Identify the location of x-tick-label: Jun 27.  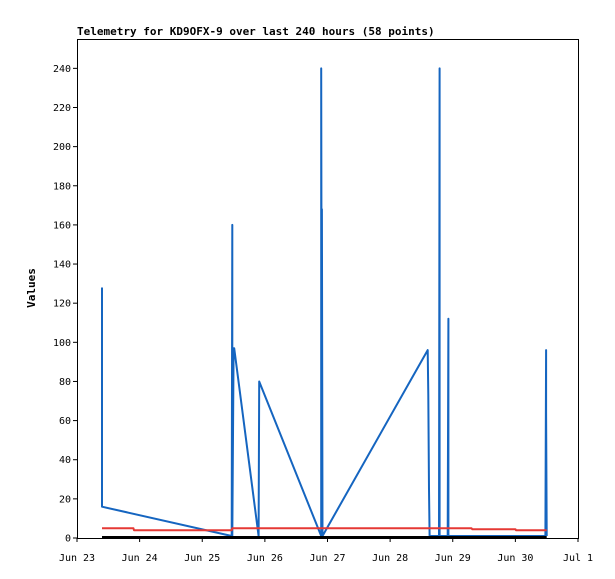
(327, 558).